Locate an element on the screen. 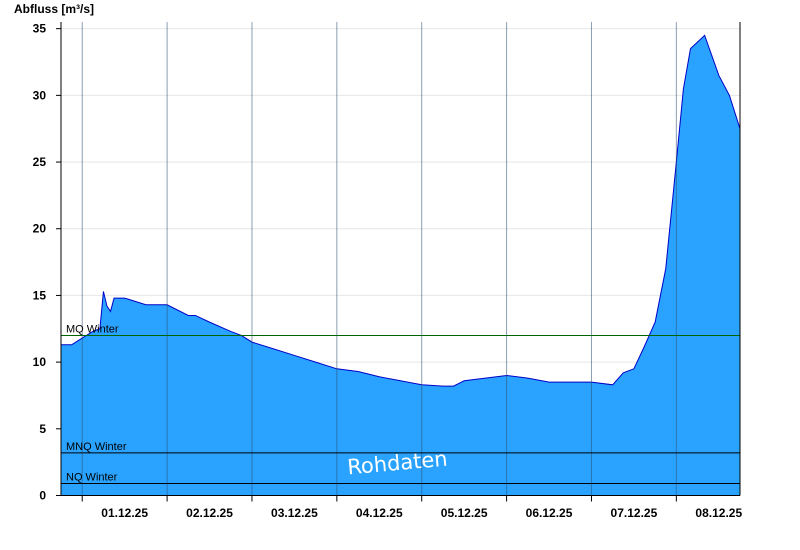 Image resolution: width=800 pixels, height=550 pixels. x-tick-label: 04.12.25 is located at coordinates (379, 513).